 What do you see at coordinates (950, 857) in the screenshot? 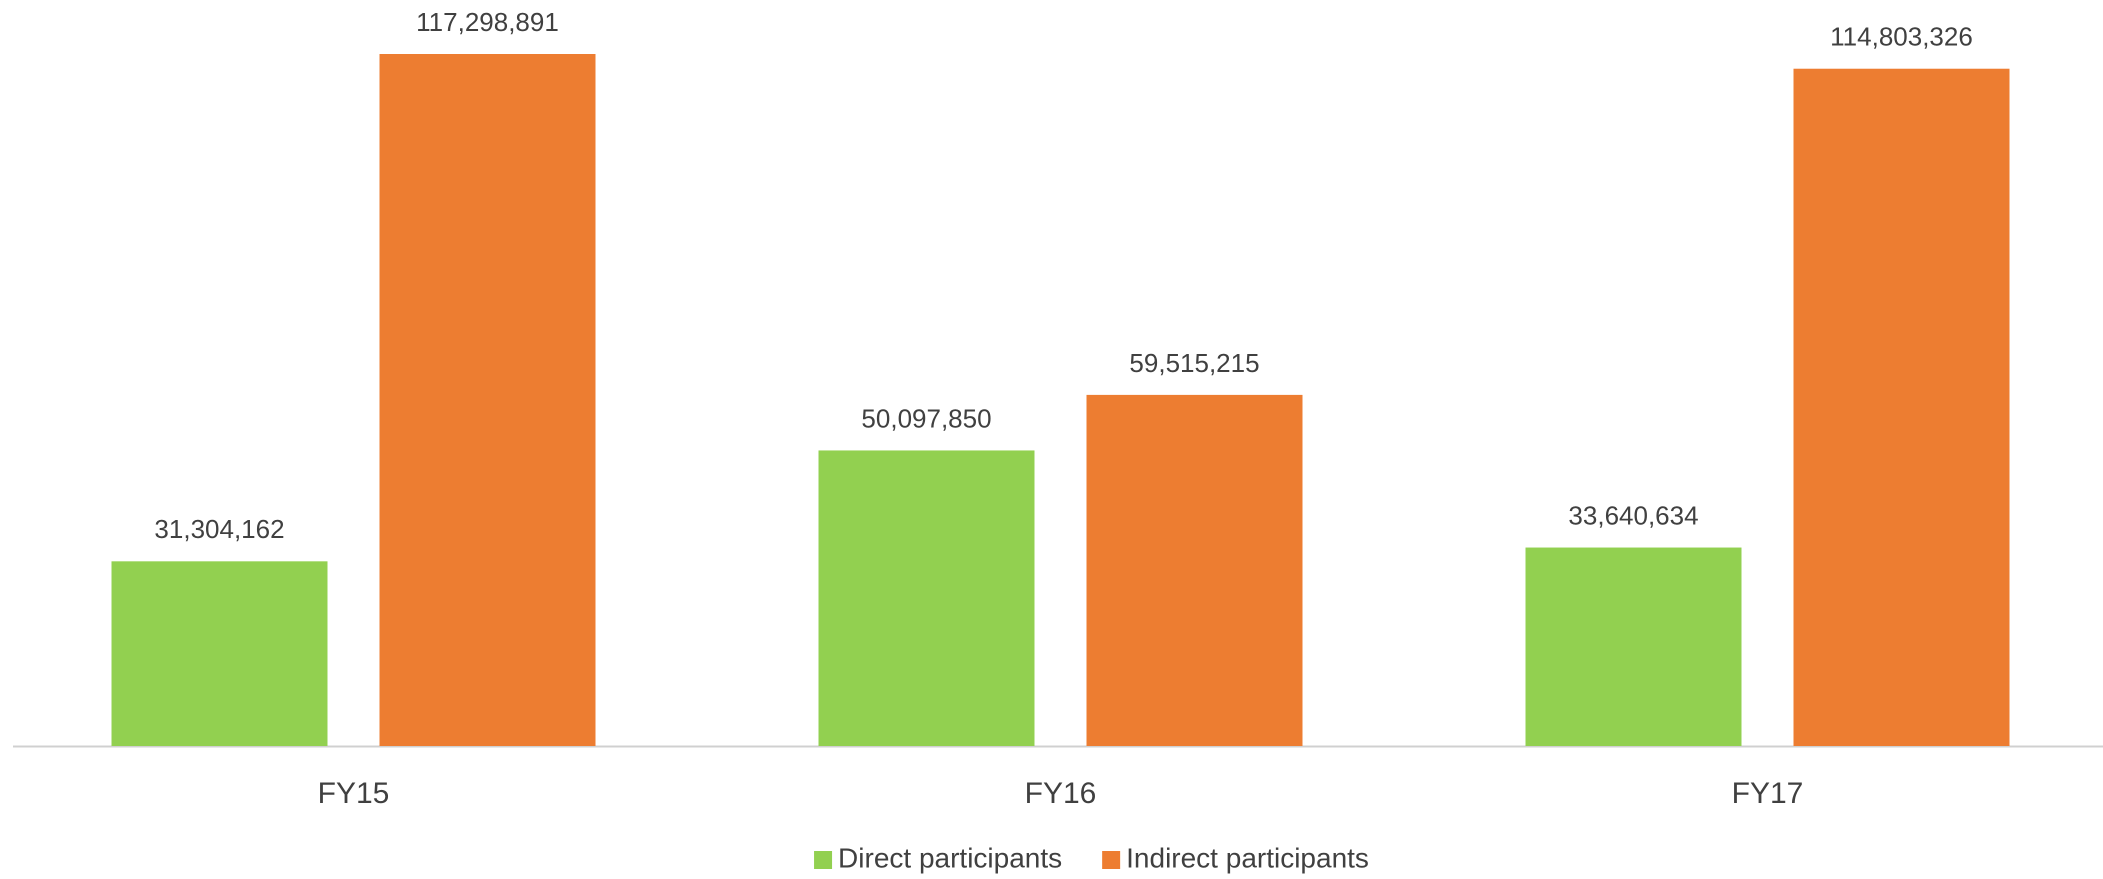
I see `legend-label: Direct participants` at bounding box center [950, 857].